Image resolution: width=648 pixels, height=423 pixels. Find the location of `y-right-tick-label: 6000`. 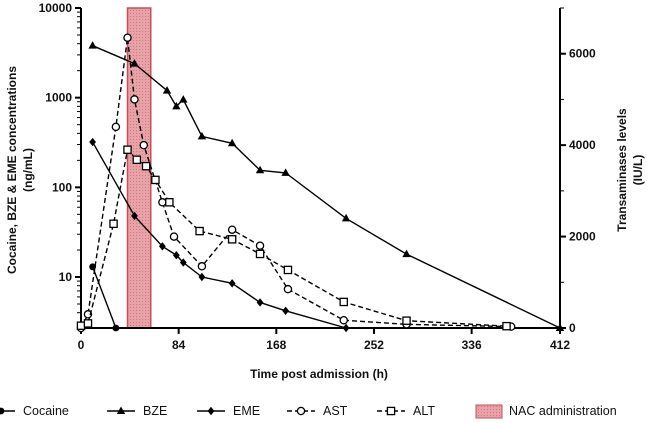

y-right-tick-label: 6000 is located at coordinates (582, 54).